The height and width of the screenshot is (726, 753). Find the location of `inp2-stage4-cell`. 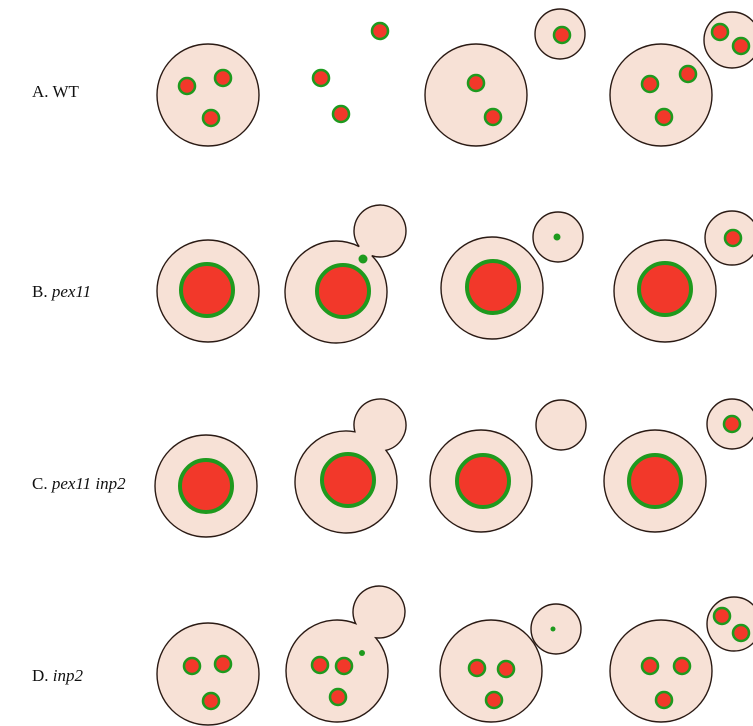

inp2-stage4-cell is located at coordinates (661, 671).